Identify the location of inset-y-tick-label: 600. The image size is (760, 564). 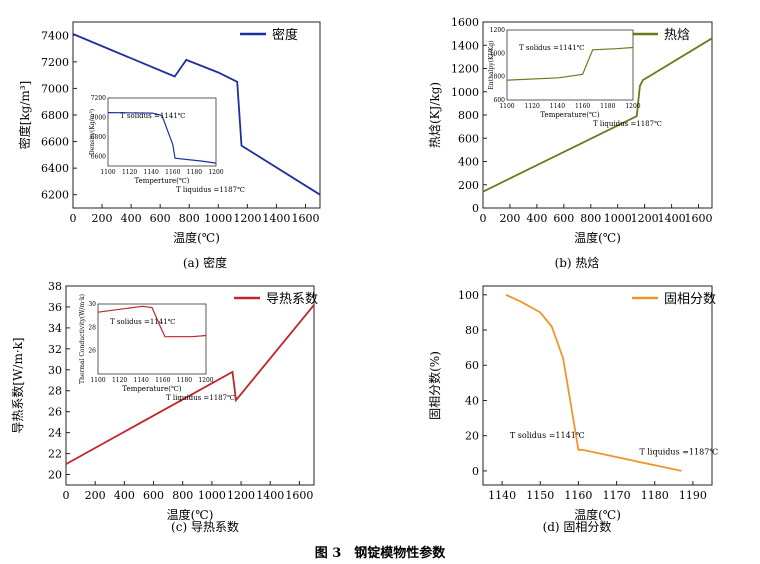
(500, 100).